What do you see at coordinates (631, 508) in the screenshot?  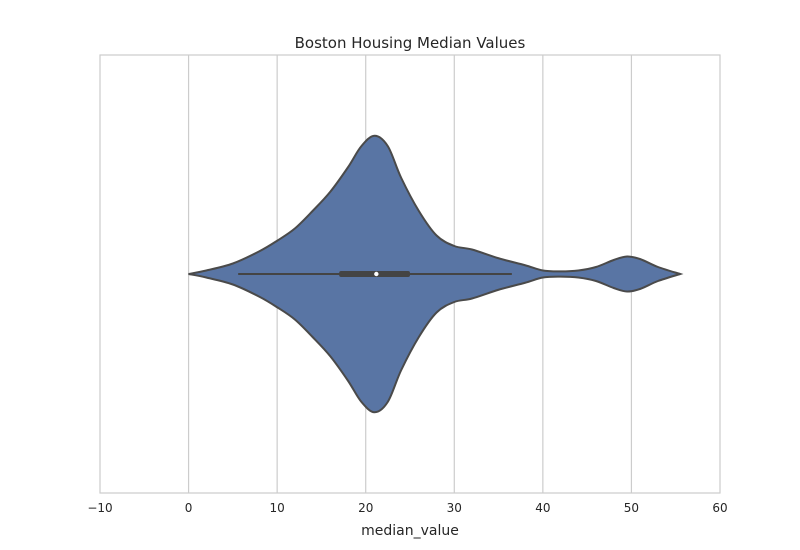 I see `x-tick-label: 50` at bounding box center [631, 508].